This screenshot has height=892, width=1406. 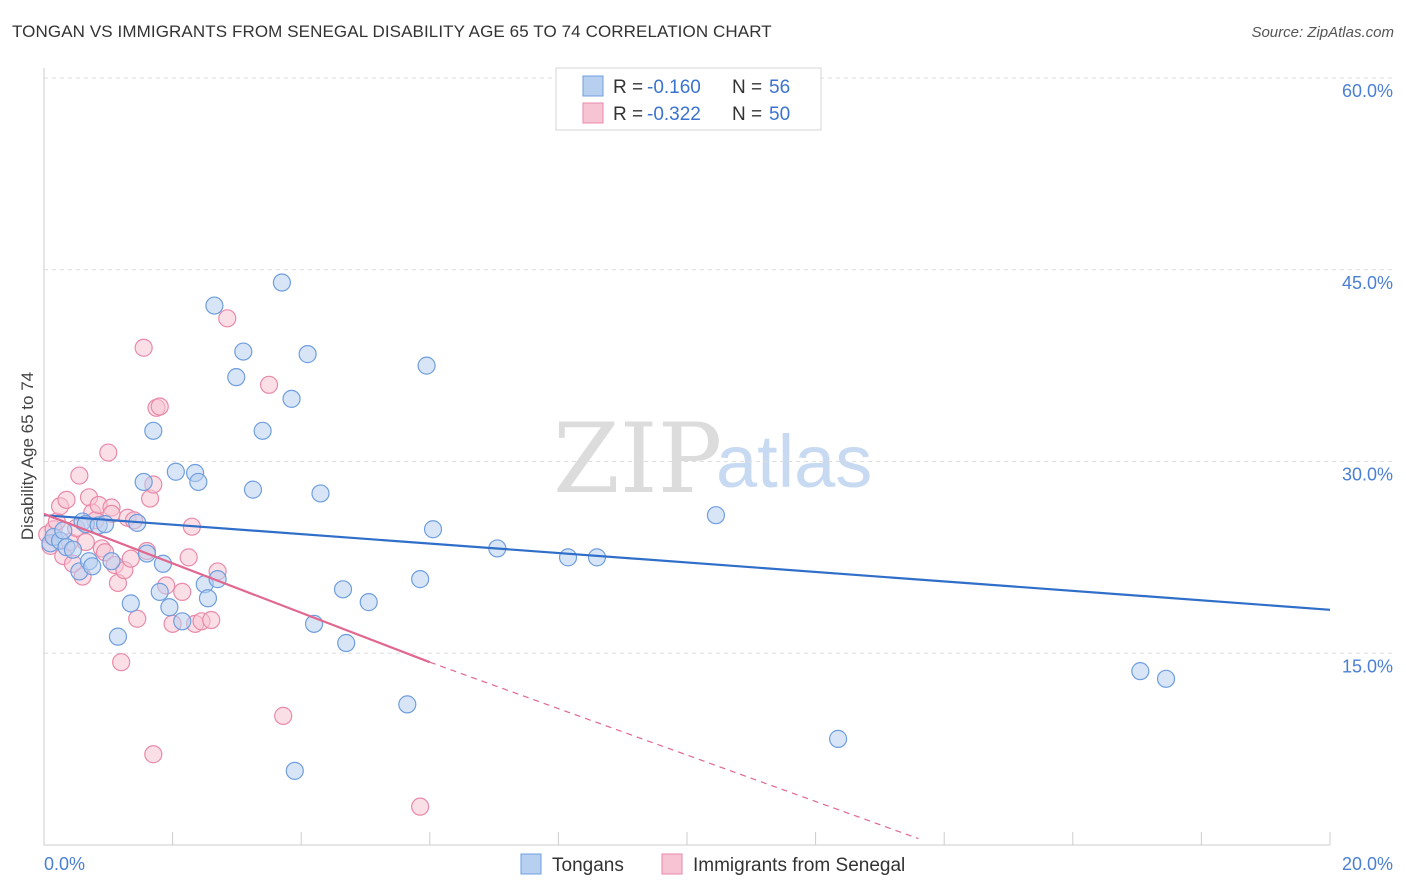 I want to click on y-tick-labels: 15.0% 30.0% 45.0% 60.0%, so click(x=1367, y=378).